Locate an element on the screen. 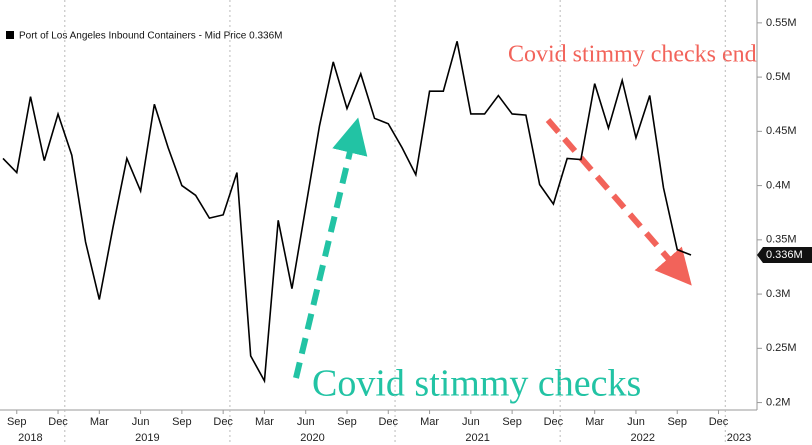 Image resolution: width=812 pixels, height=445 pixels. y-tick-label: 0.35M is located at coordinates (781, 240).